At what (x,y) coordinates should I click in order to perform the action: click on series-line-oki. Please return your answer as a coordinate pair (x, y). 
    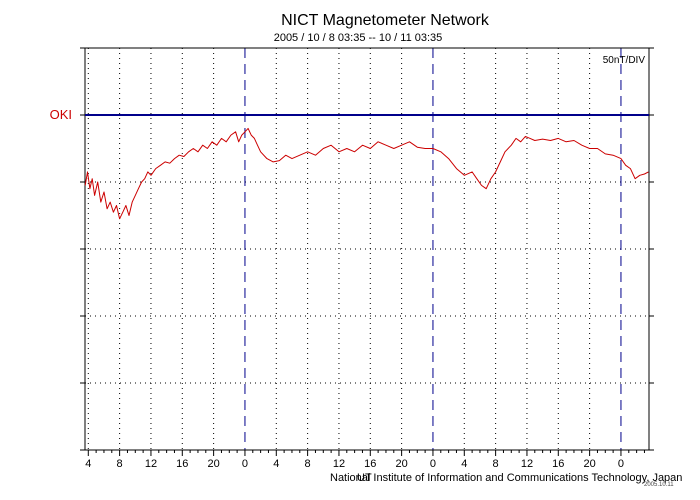
    Looking at the image, I should click on (366, 173).